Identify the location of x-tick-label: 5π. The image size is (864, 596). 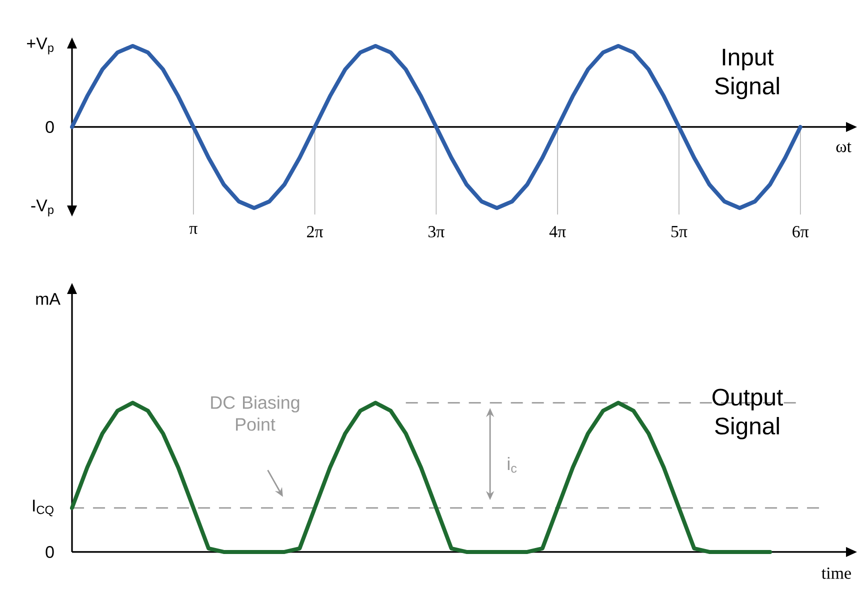
(679, 232).